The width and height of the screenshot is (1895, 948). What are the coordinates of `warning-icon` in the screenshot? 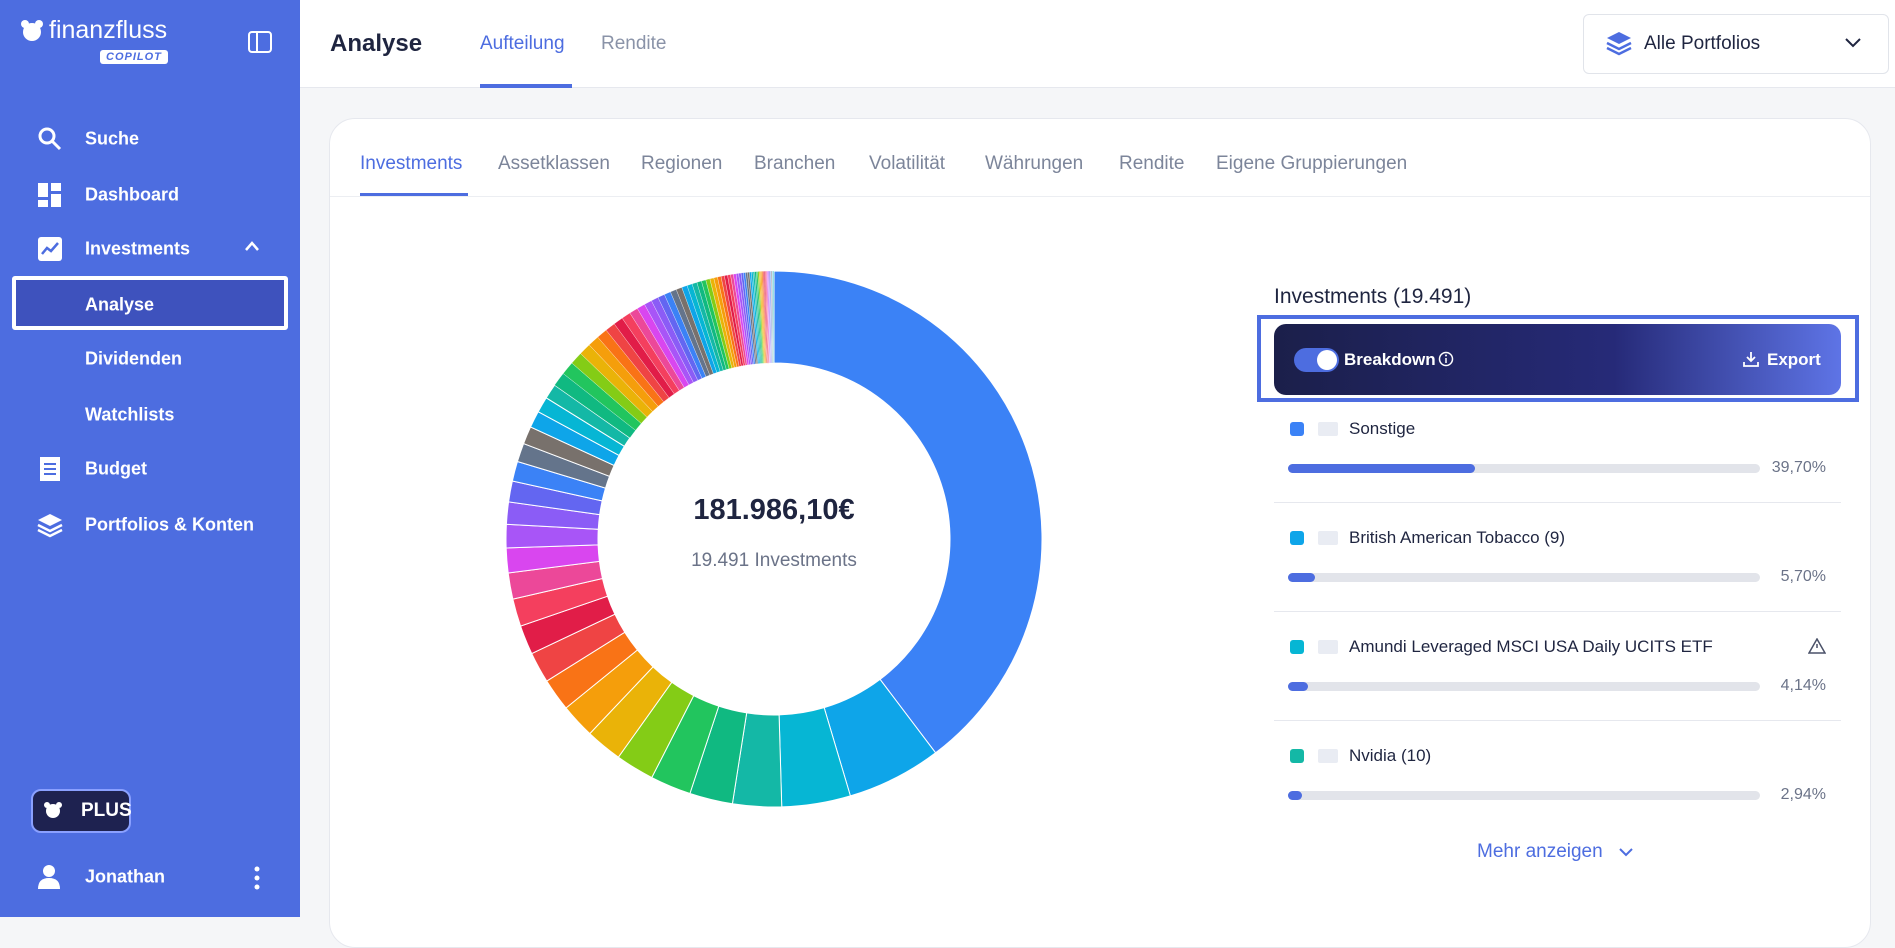 It's located at (1817, 646).